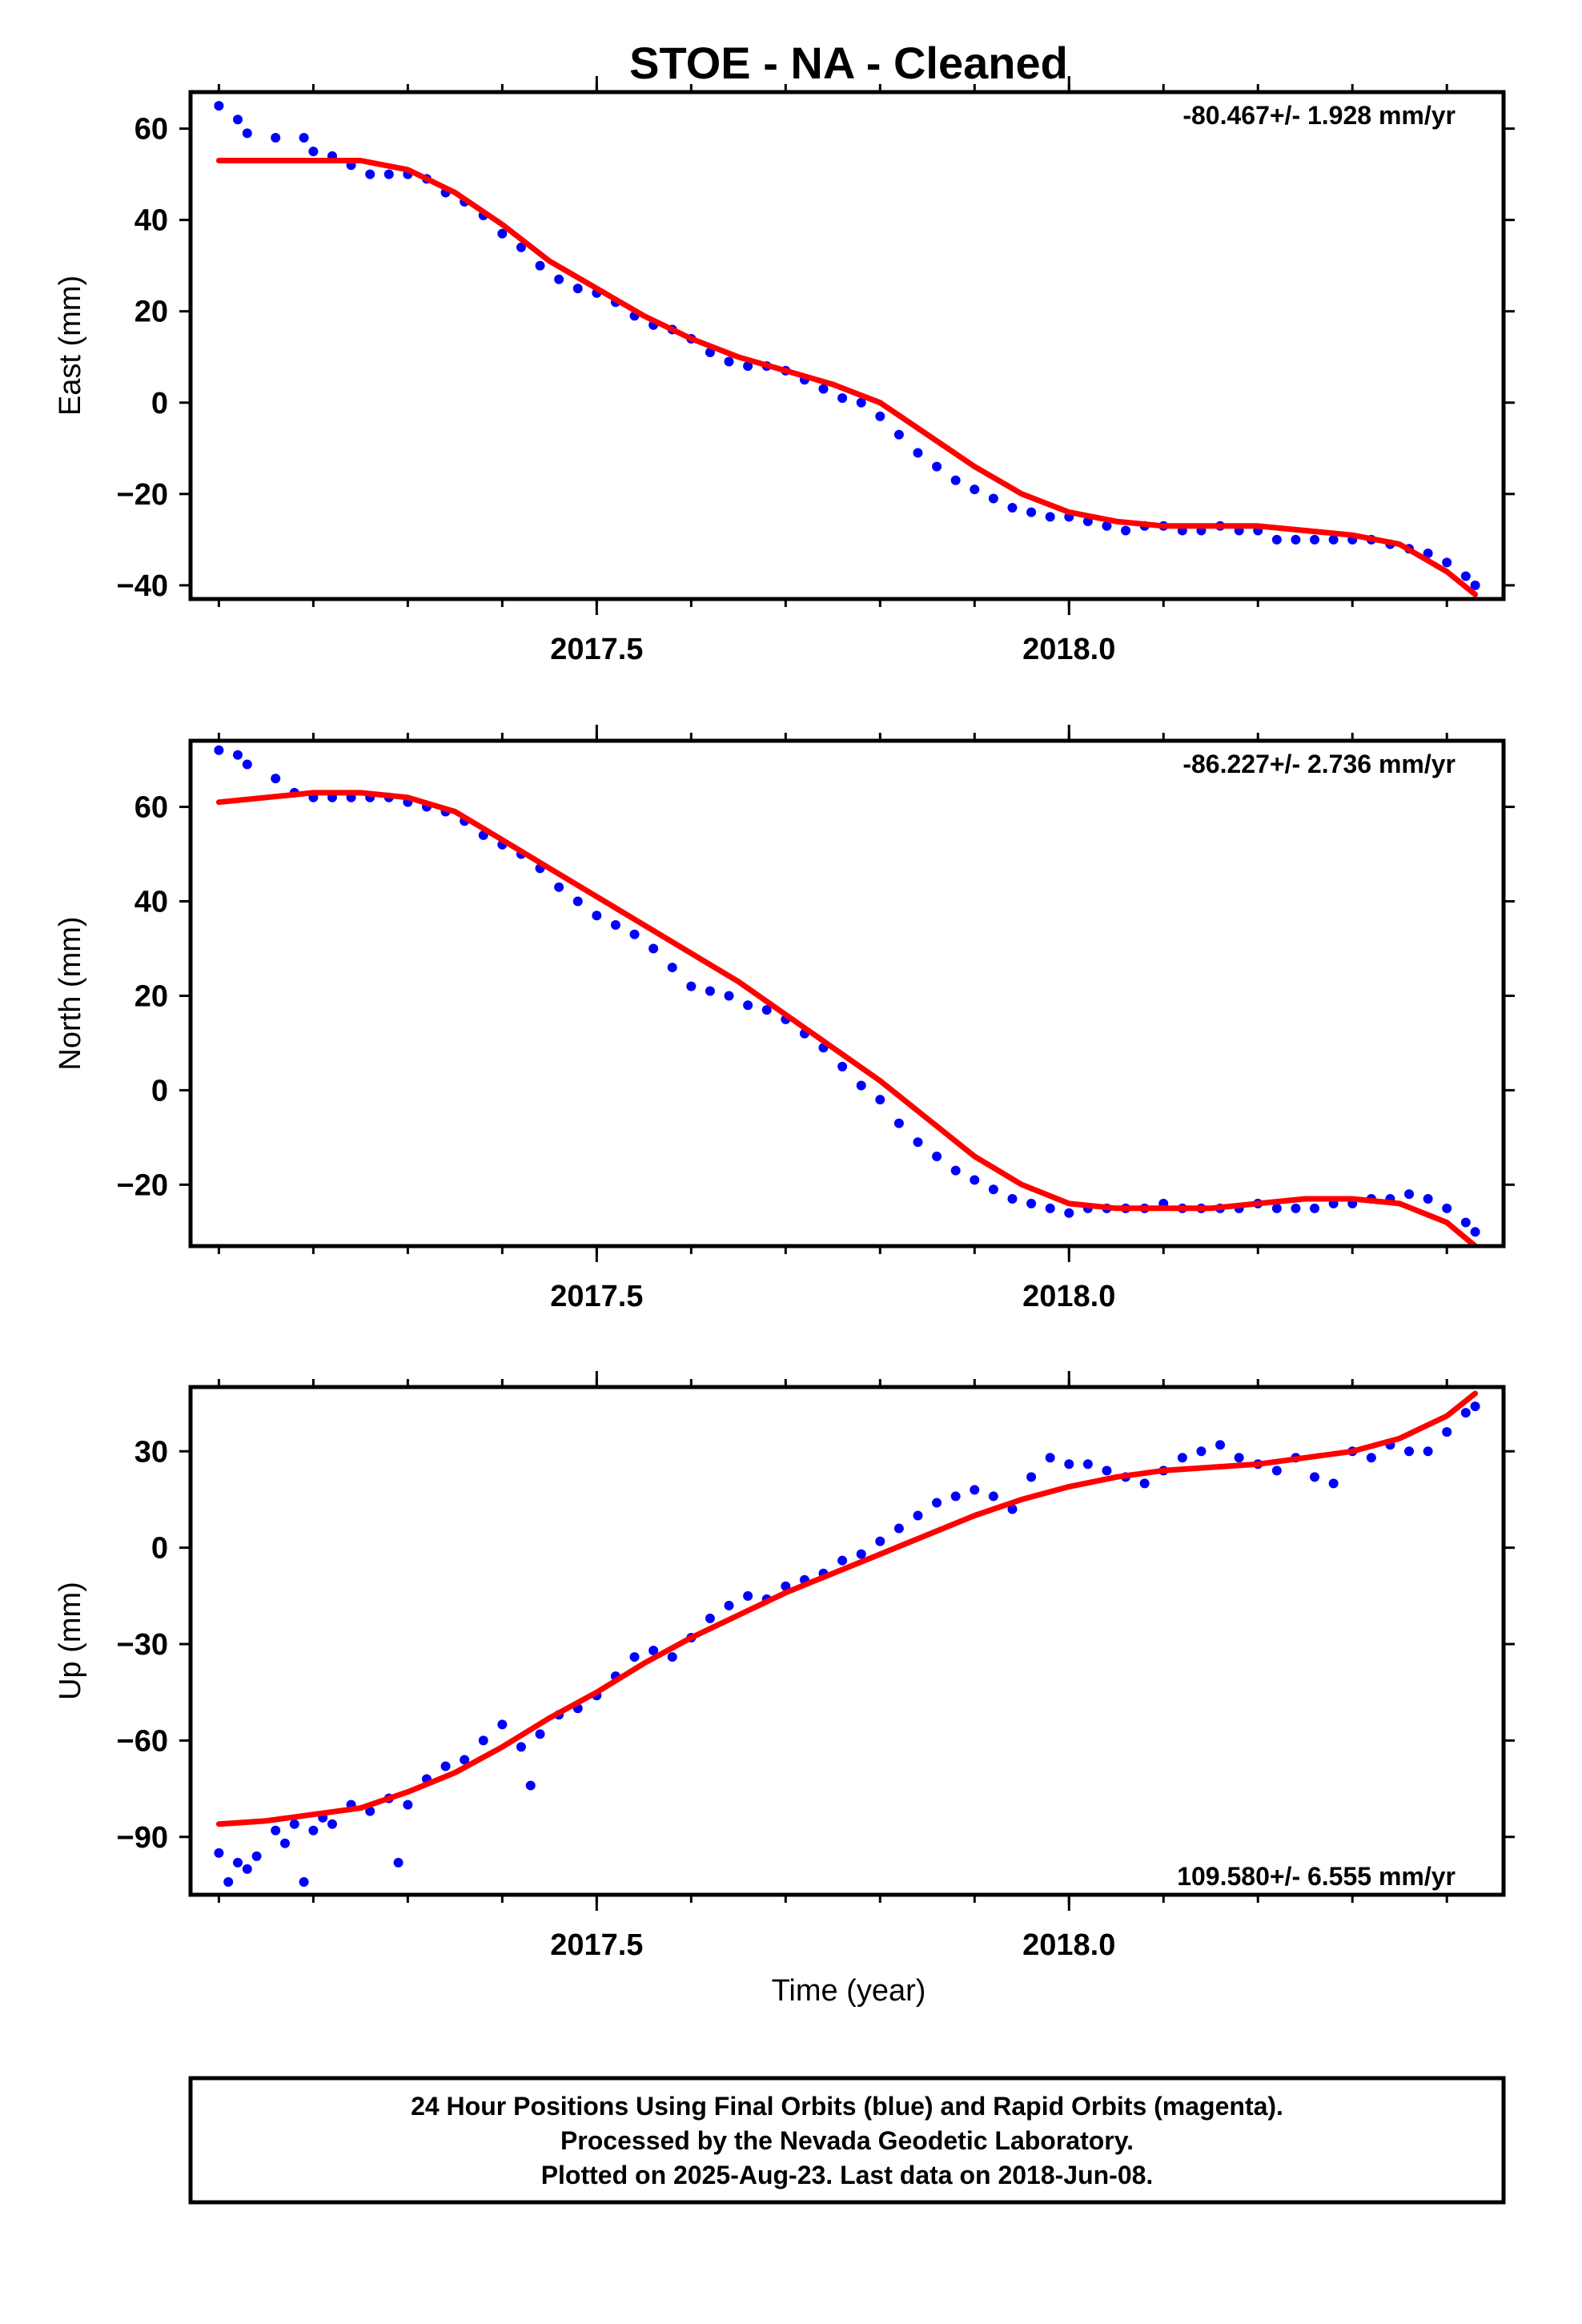 Image resolution: width=1582 pixels, height=2324 pixels. Describe the element at coordinates (596, 1296) in the screenshot. I see `north-xtick-label: 2017.5` at that location.